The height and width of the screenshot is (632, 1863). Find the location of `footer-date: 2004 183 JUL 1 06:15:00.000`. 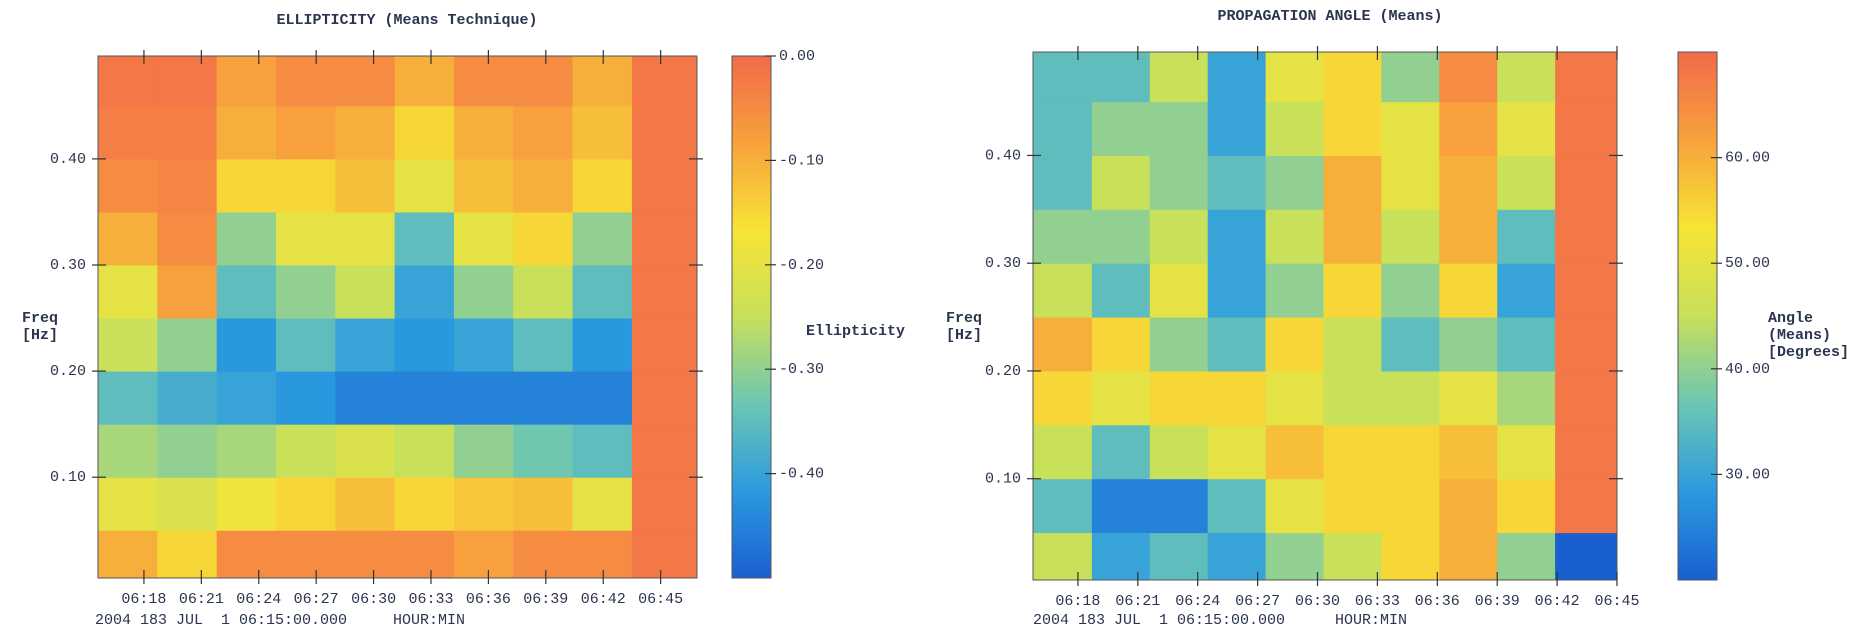

footer-date: 2004 183 JUL 1 06:15:00.000 is located at coordinates (1159, 620).